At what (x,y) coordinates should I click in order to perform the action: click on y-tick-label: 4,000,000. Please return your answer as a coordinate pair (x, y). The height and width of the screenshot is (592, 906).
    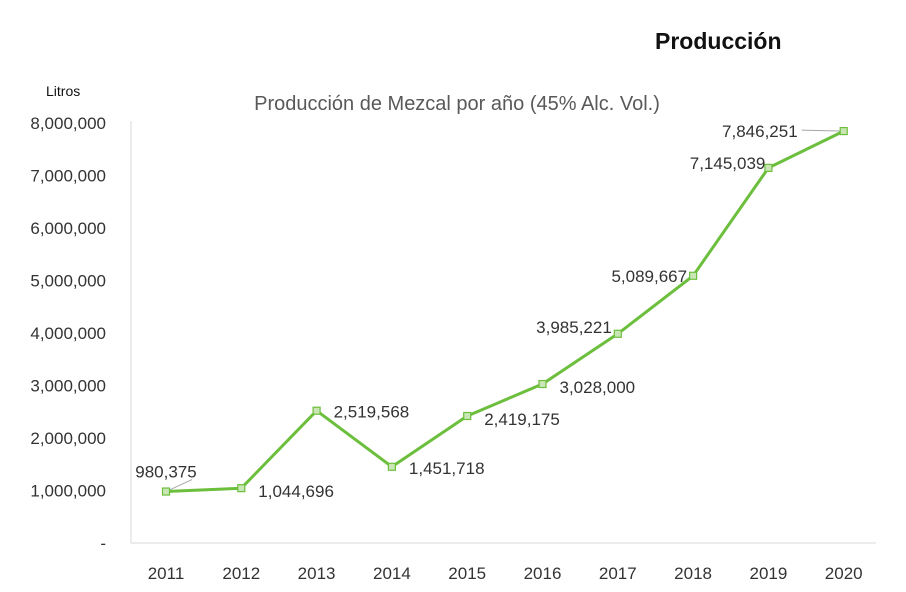
    Looking at the image, I should click on (68, 333).